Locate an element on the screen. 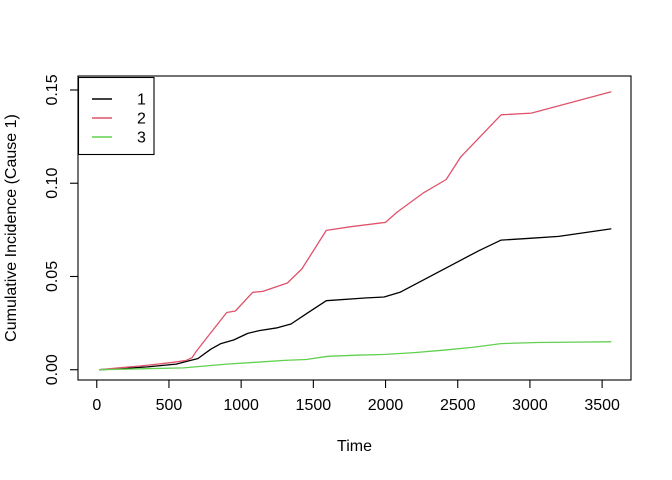  x-tick-label: 0 is located at coordinates (96, 405).